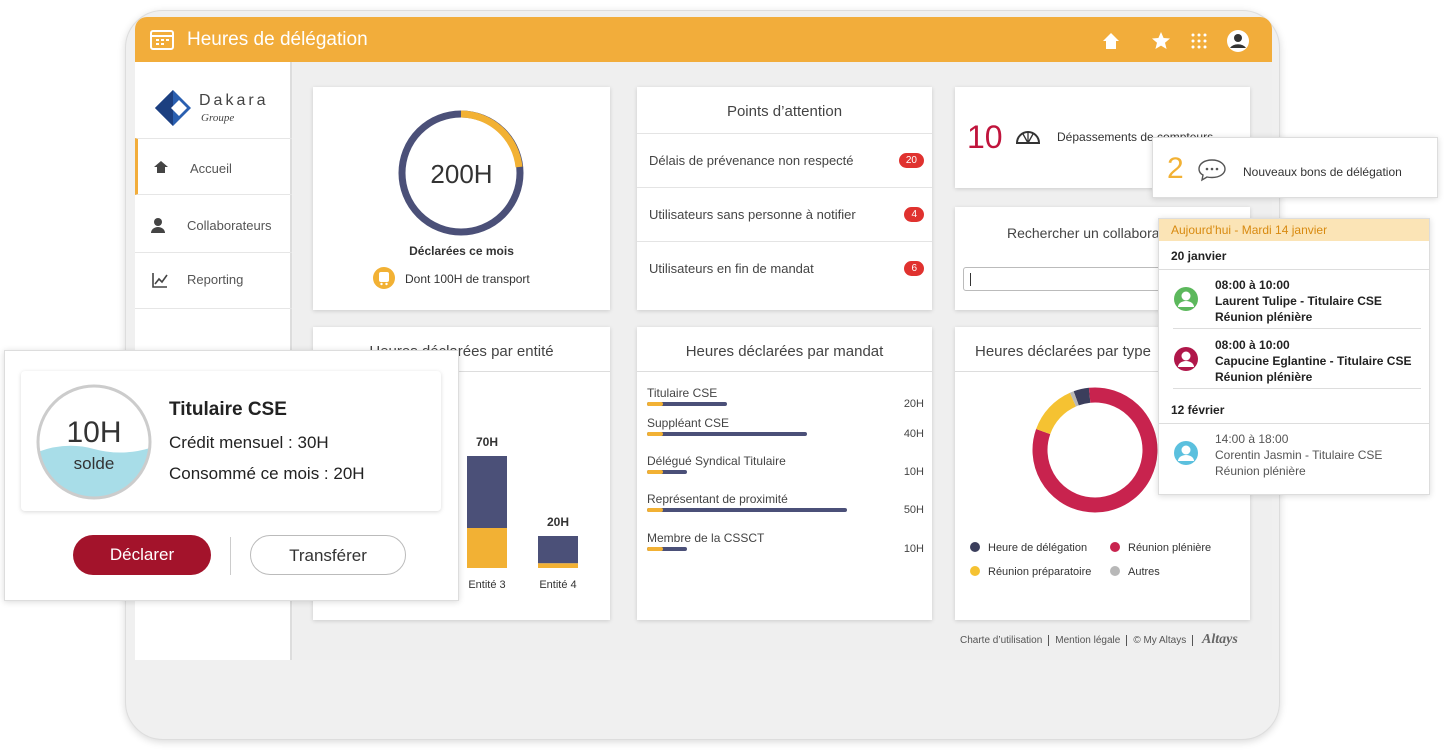  What do you see at coordinates (277, 39) in the screenshot?
I see `app-title: Heures de délégation` at bounding box center [277, 39].